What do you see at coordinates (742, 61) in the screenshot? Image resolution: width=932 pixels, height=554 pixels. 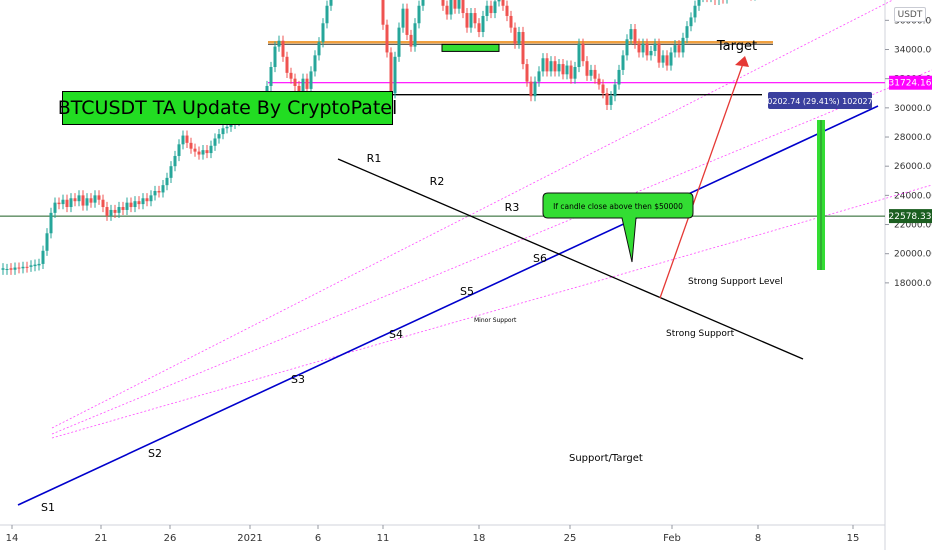 I see `target-arrow-head` at bounding box center [742, 61].